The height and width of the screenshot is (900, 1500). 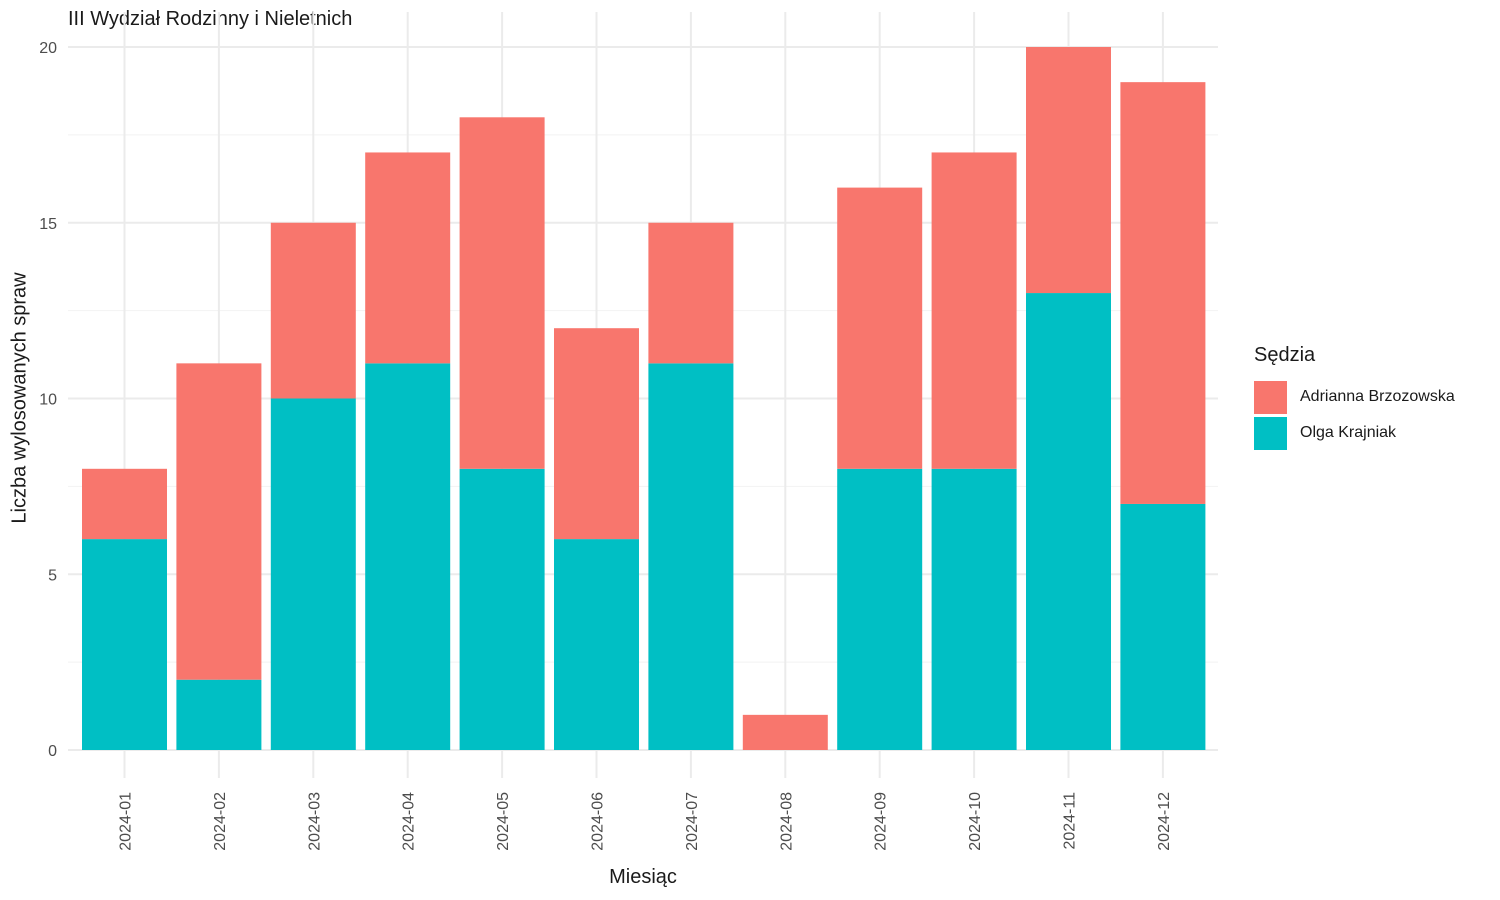 I want to click on legend-item-adrianna: Adrianna Brzozowska, so click(x=1354, y=397).